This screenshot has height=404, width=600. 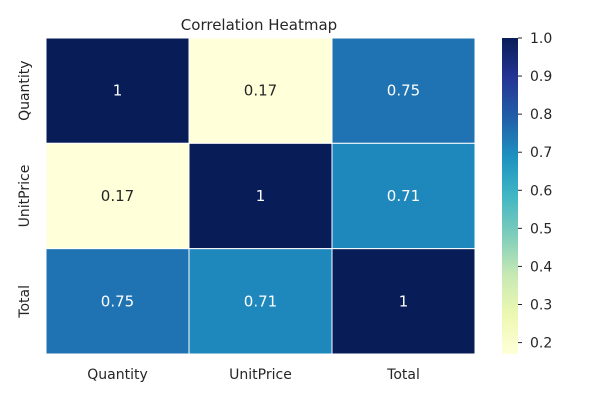 I want to click on heatmap-cell-label-0-2: 0.75, so click(x=403, y=91).